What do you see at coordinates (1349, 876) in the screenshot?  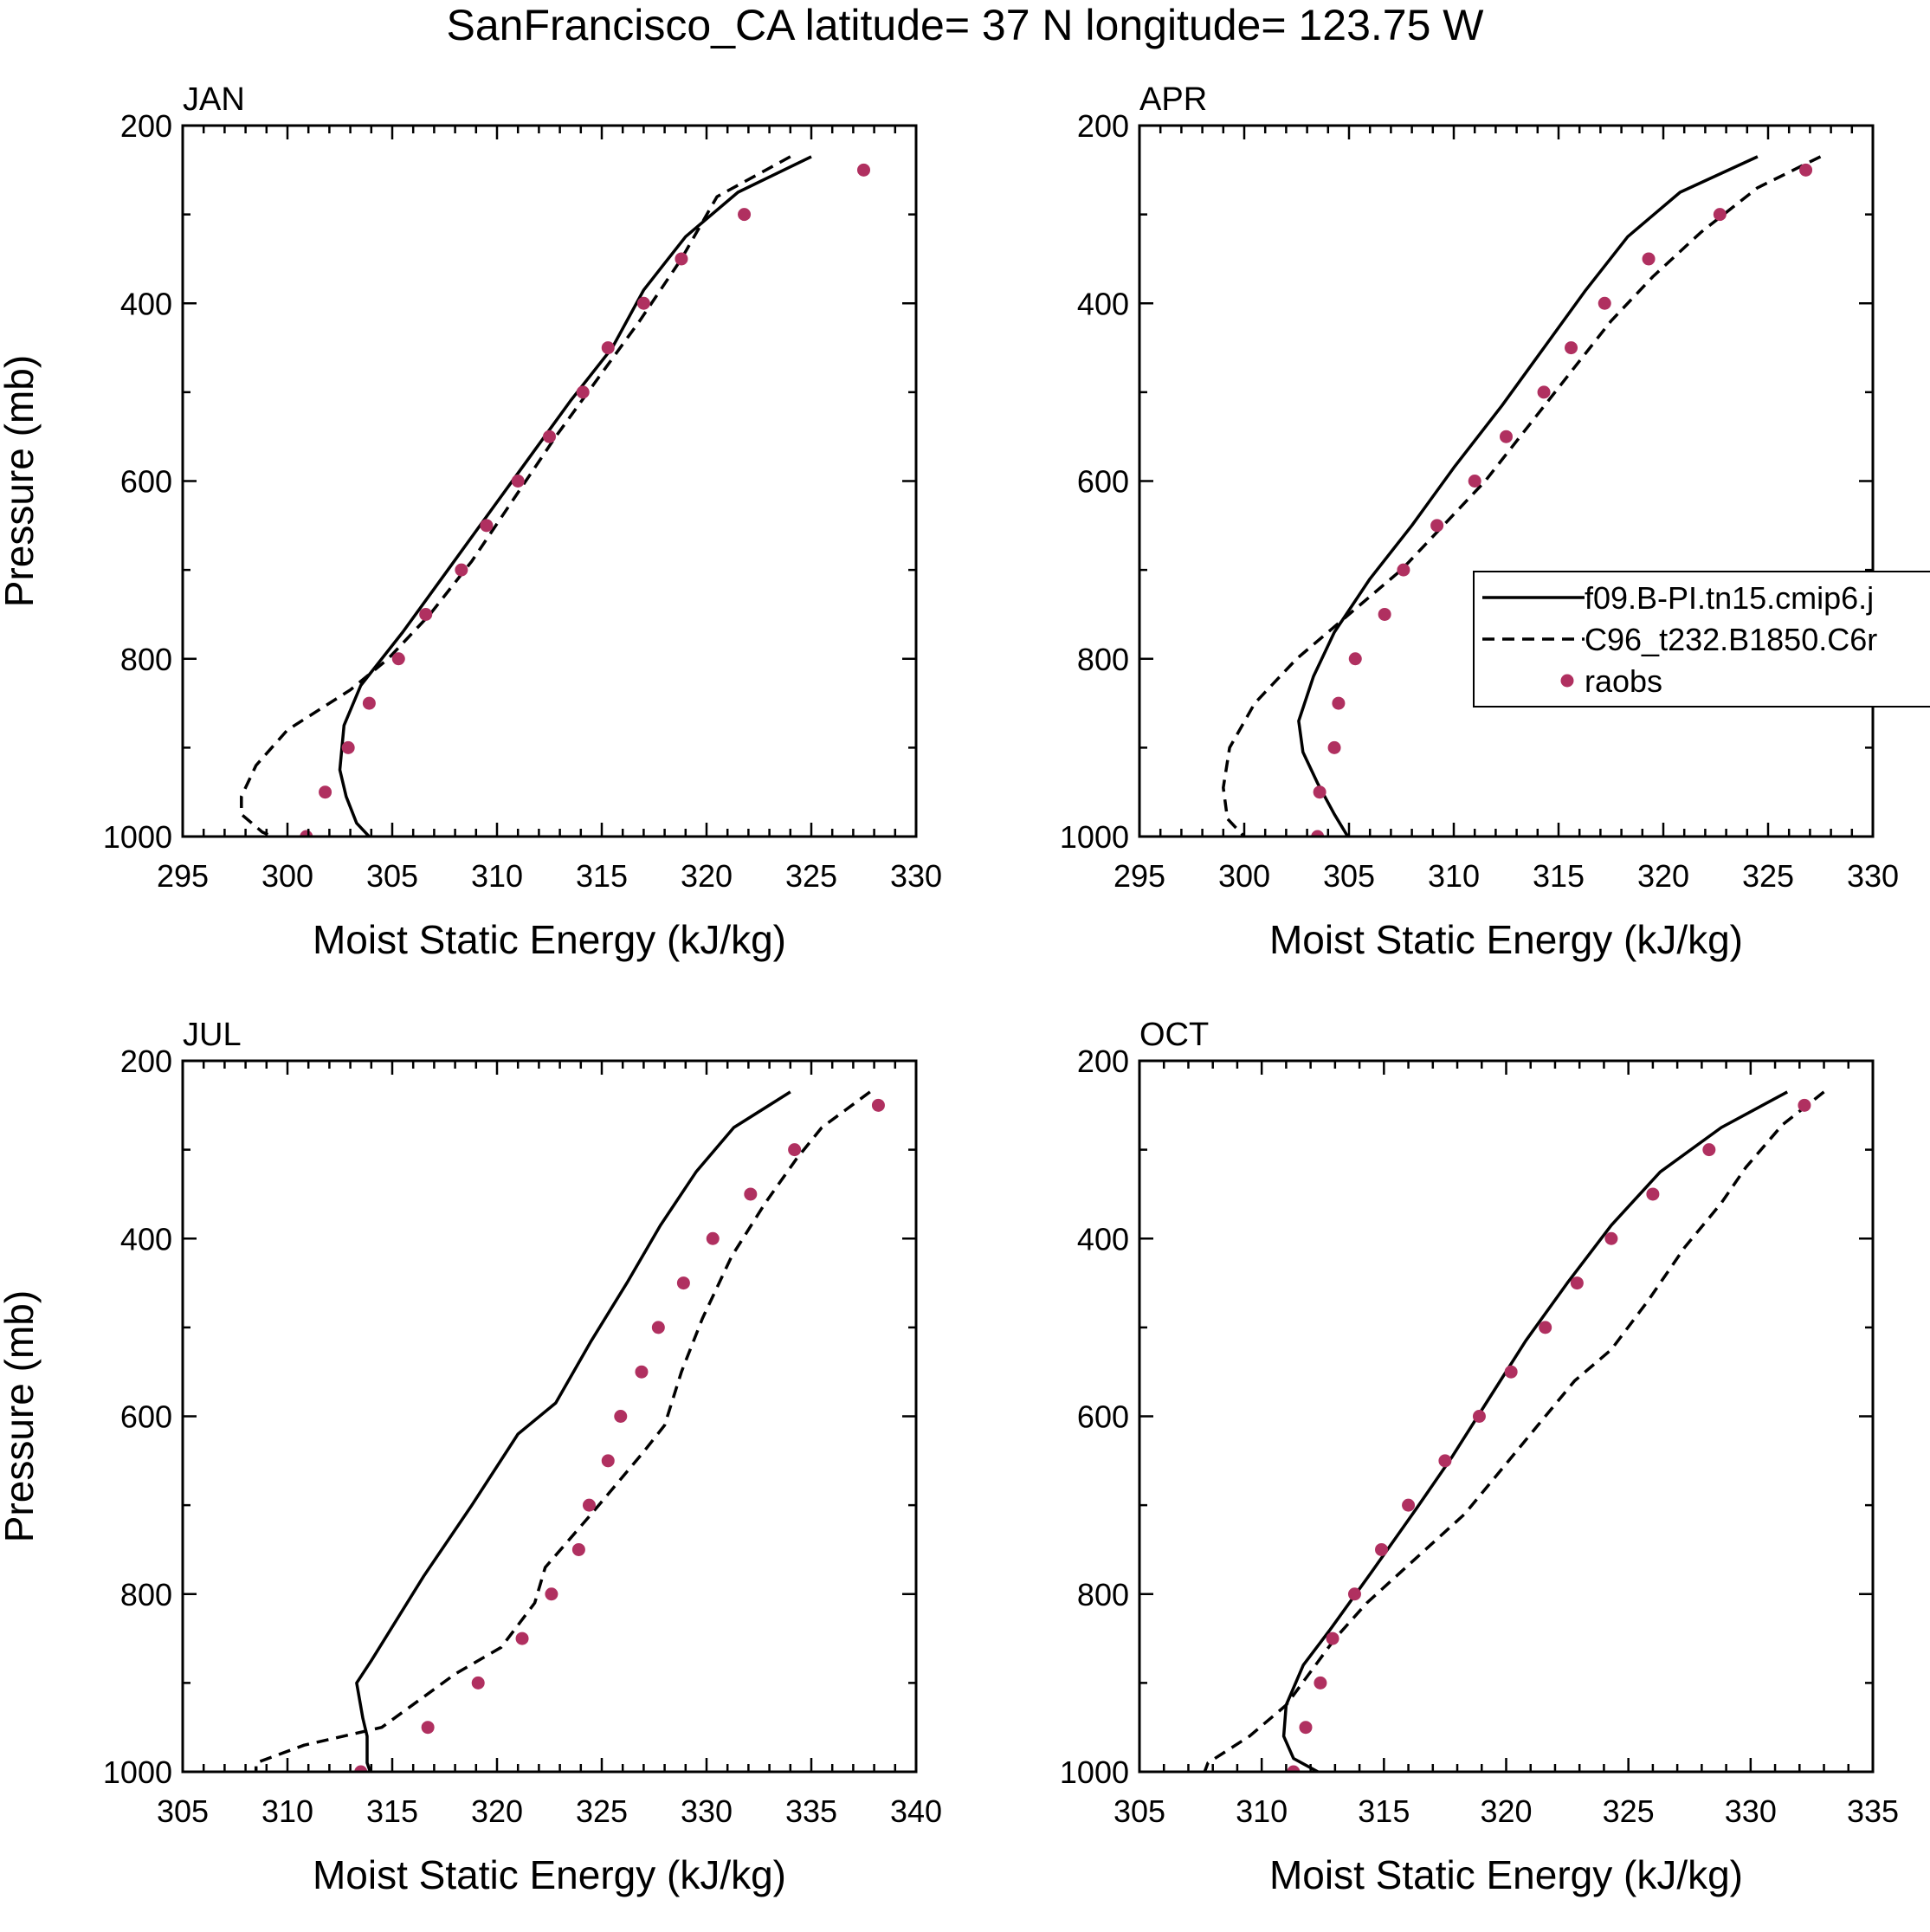 I see `x-tick-label: 305` at bounding box center [1349, 876].